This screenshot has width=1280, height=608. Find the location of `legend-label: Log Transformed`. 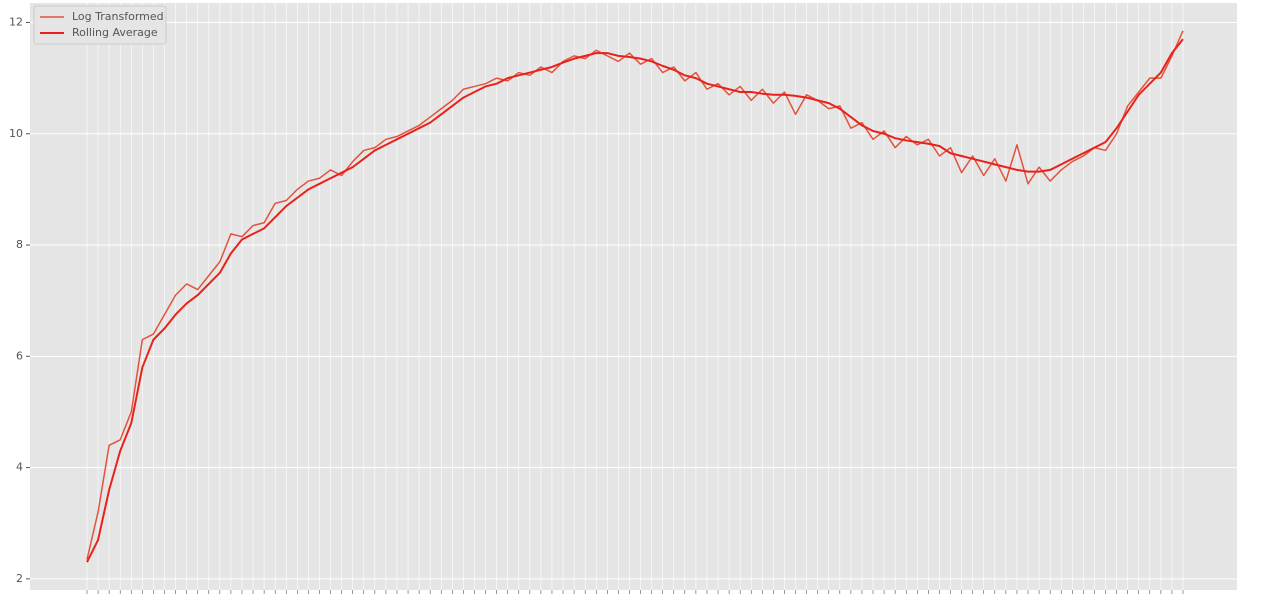

legend-label: Log Transformed is located at coordinates (118, 16).